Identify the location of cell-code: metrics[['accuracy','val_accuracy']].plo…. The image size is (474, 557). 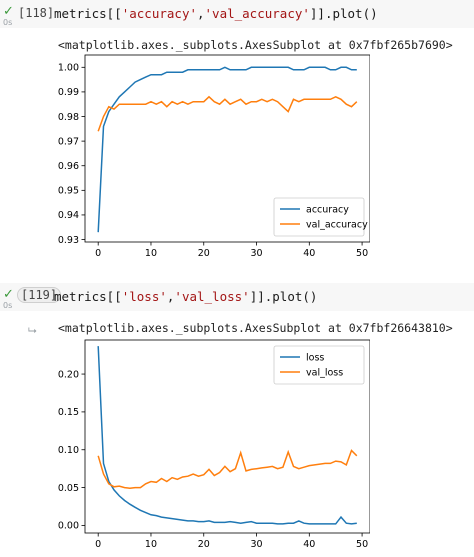
(216, 13).